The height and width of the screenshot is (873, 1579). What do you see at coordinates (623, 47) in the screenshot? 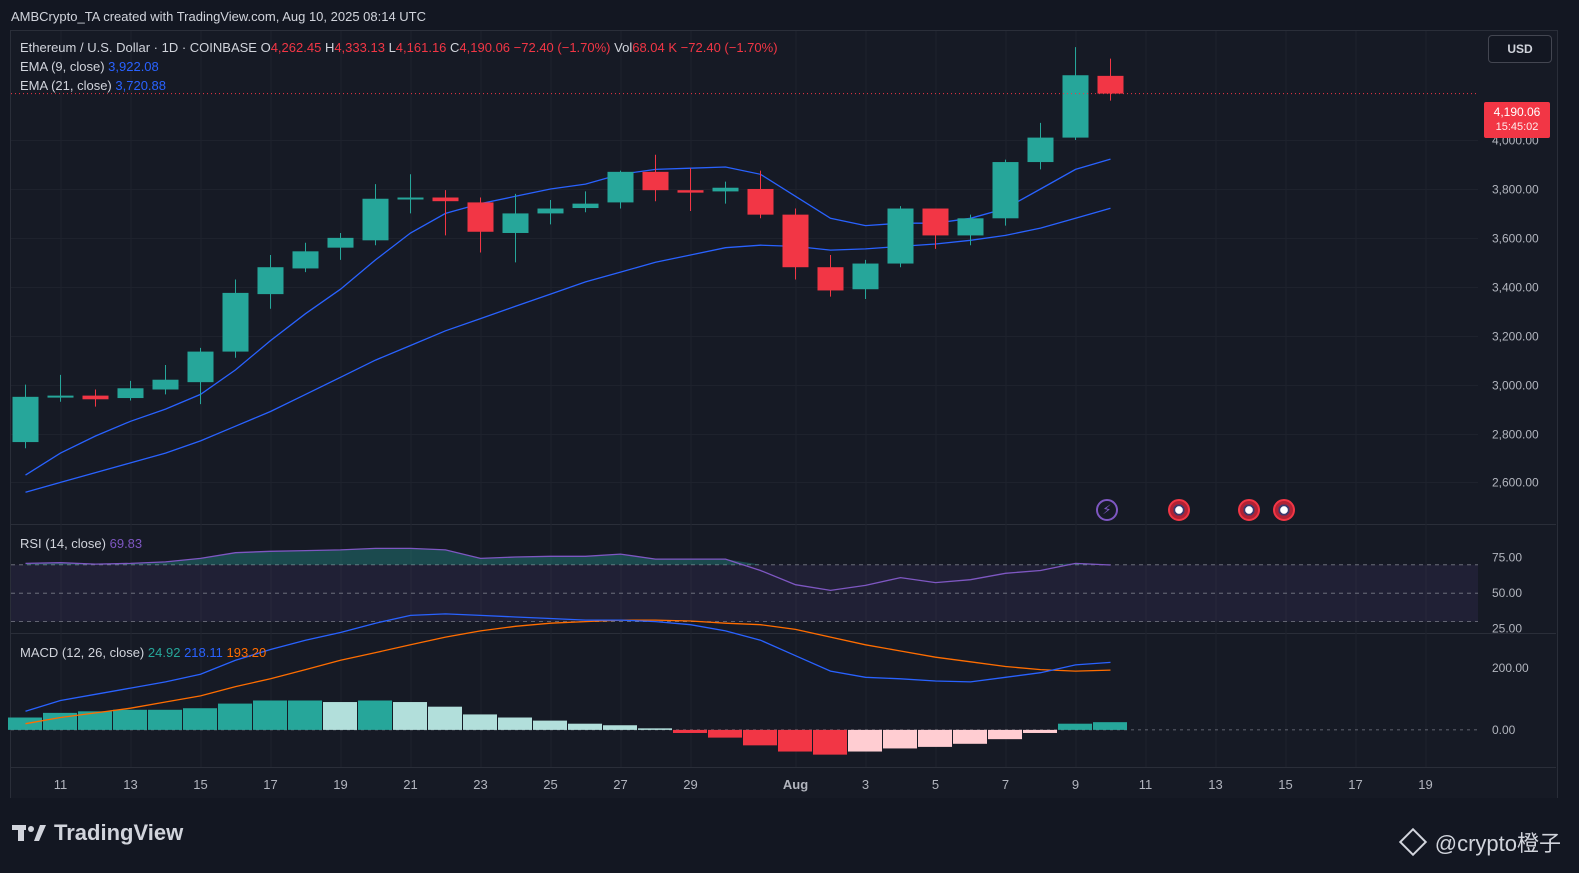
I see `volume-label: Vol` at bounding box center [623, 47].